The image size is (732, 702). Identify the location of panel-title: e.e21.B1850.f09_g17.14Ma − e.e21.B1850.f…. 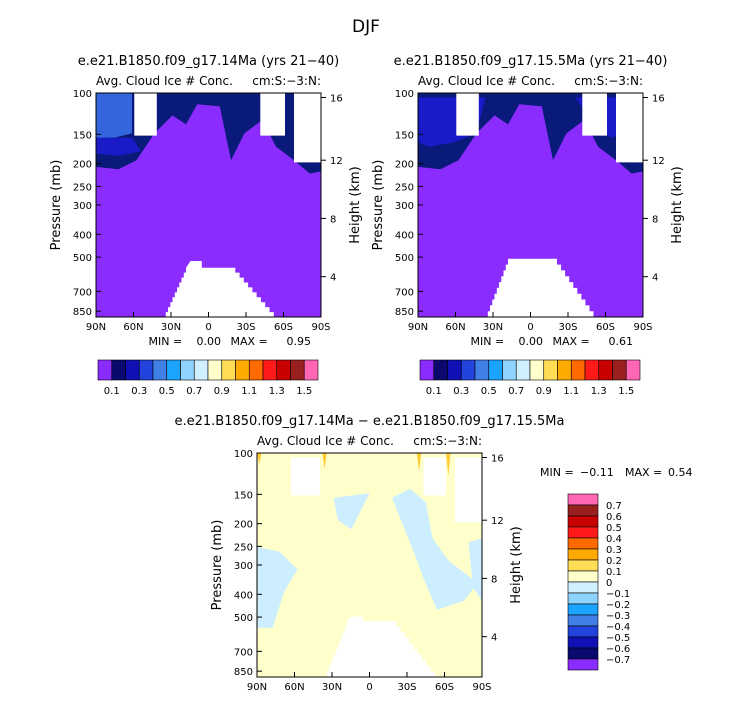
(370, 421).